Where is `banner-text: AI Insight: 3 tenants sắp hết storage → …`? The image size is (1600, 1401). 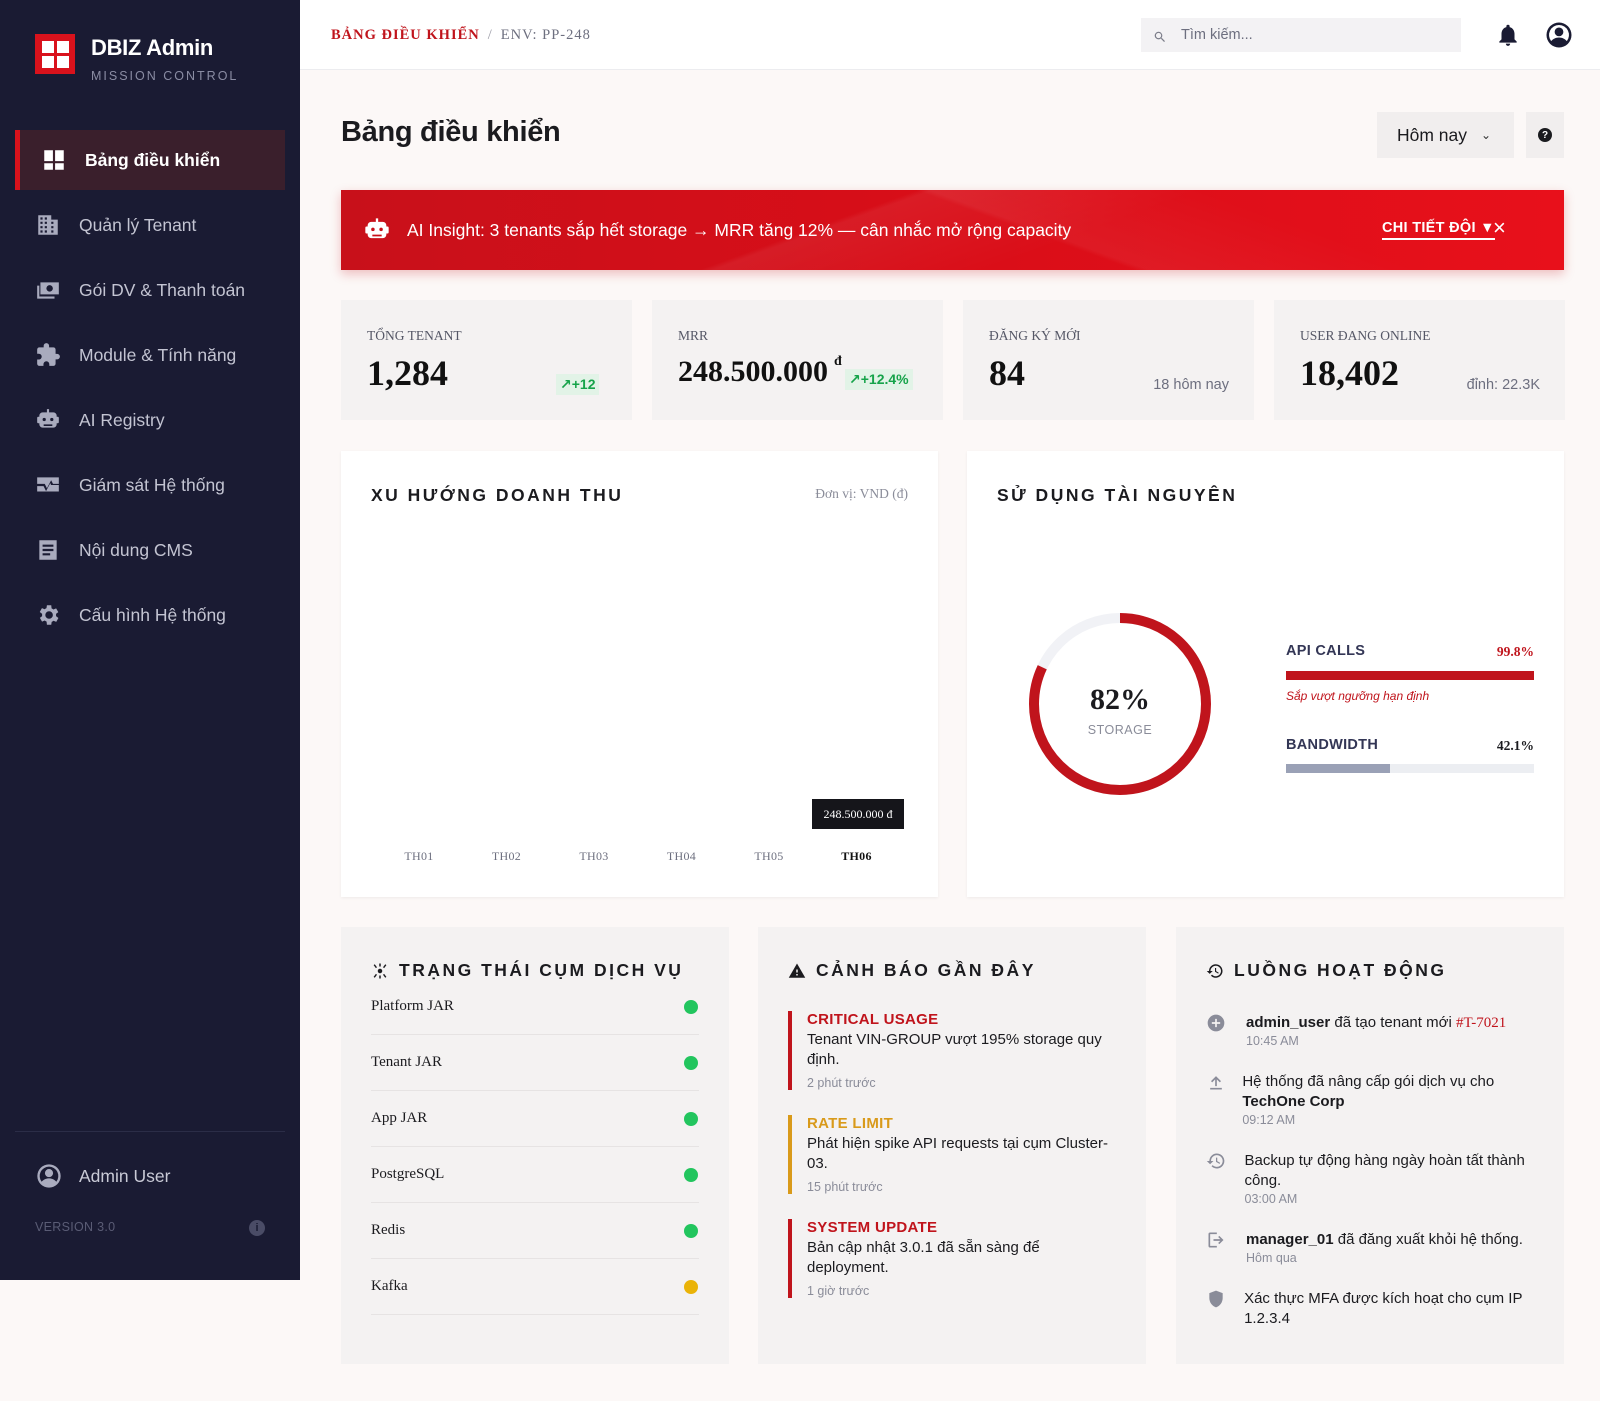
banner-text: AI Insight: 3 tenants sắp hết storage → … is located at coordinates (739, 229).